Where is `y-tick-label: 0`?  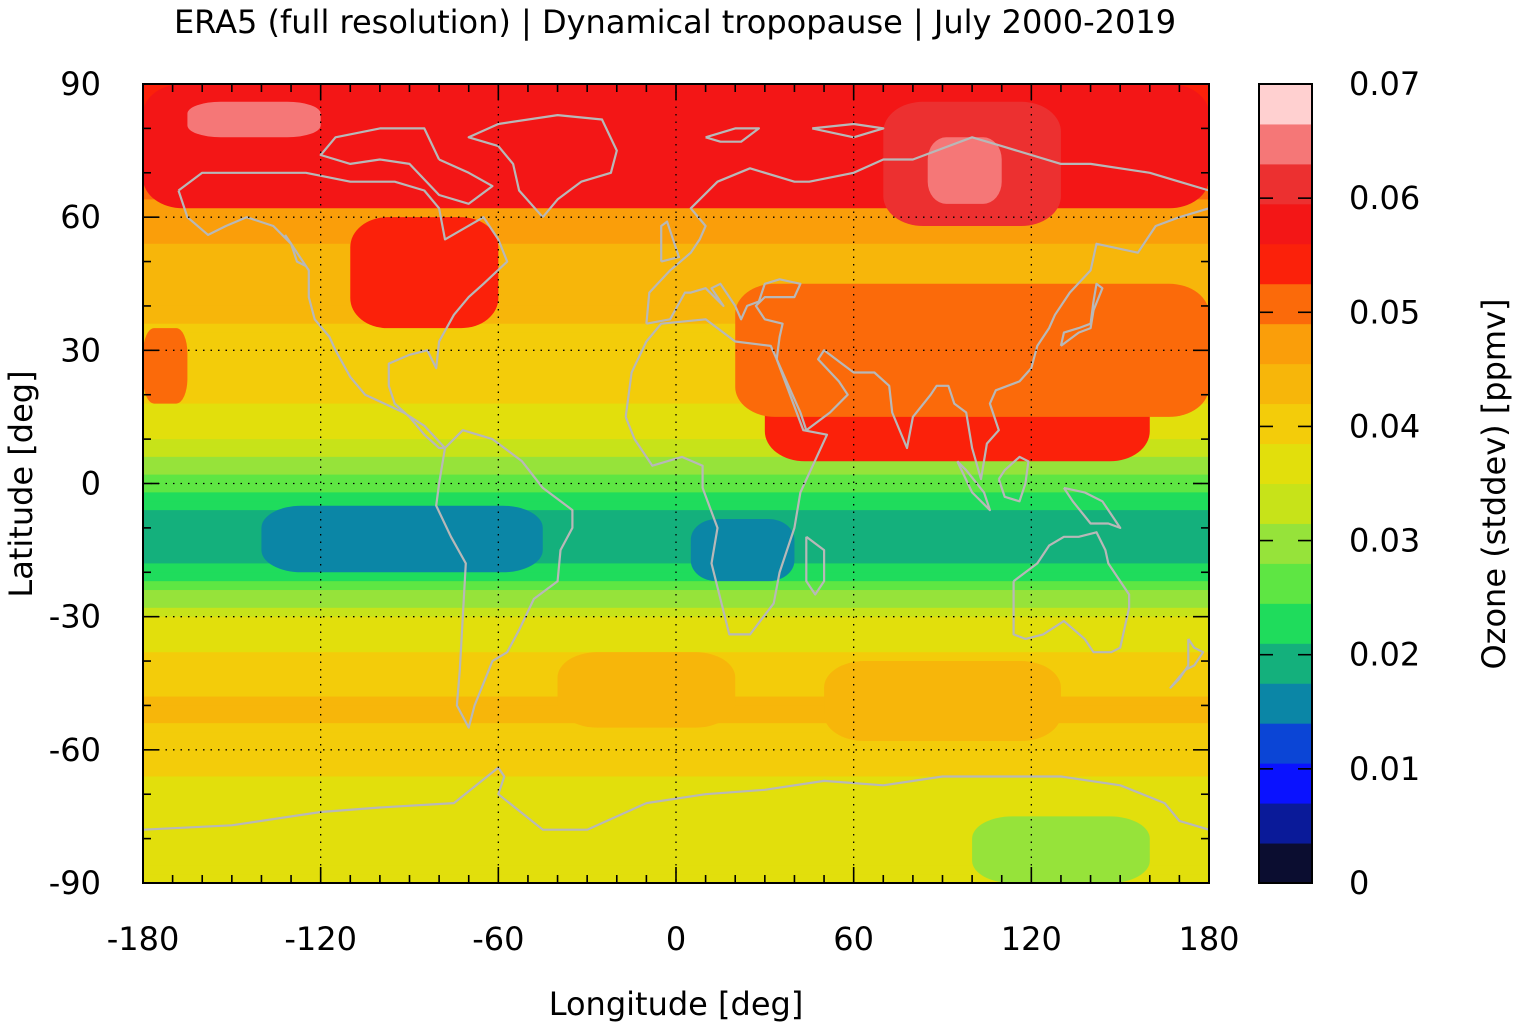 y-tick-label: 0 is located at coordinates (91, 484).